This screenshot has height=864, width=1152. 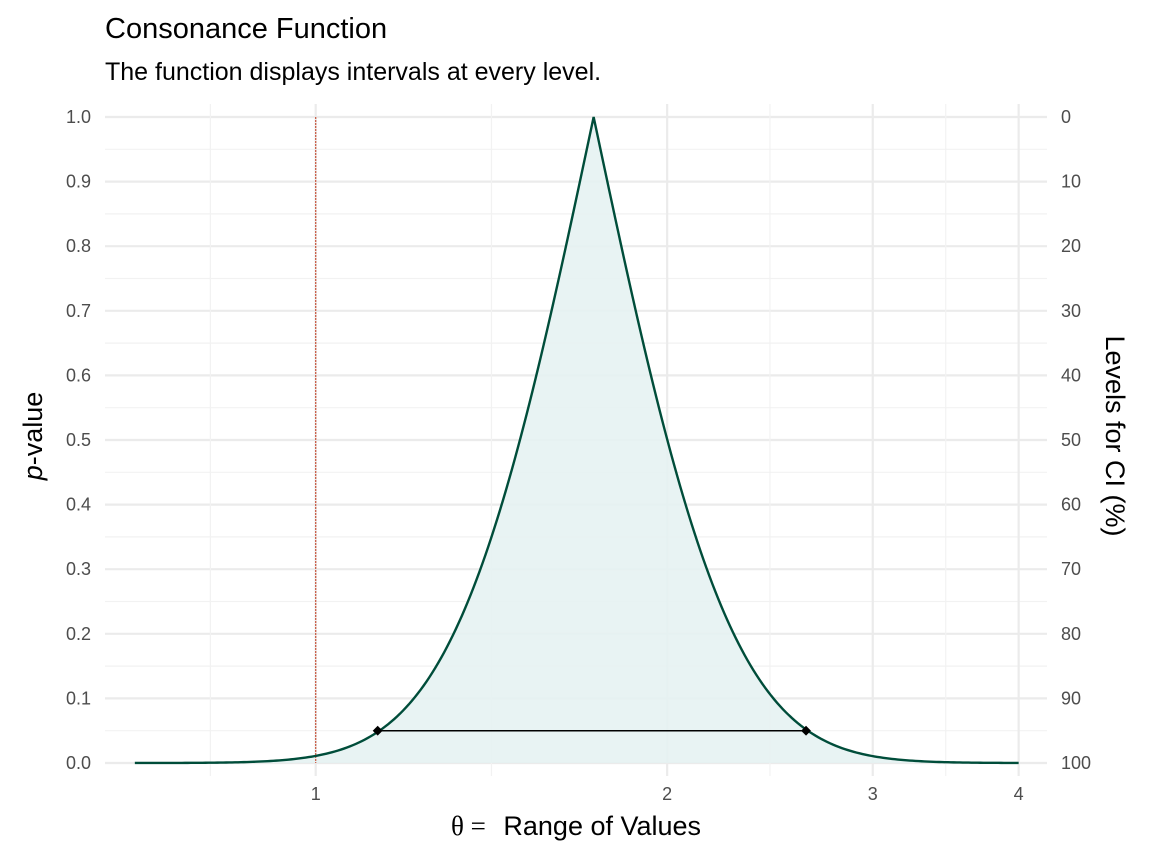 I want to click on y-axis-title-rest: -value, so click(x=33, y=429).